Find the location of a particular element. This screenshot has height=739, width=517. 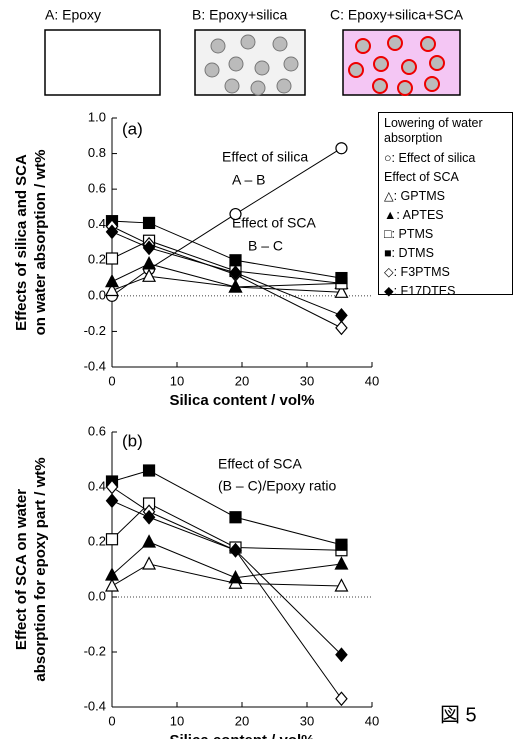

epoxy-box is located at coordinates (102, 62).